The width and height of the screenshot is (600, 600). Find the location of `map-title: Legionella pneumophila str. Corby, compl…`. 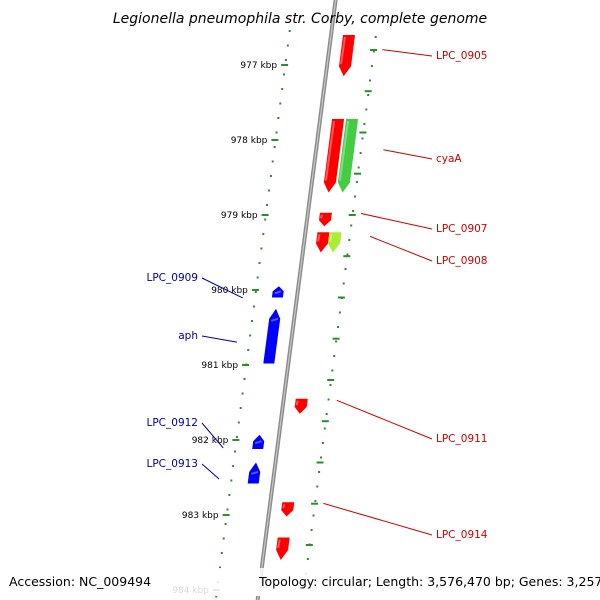

map-title: Legionella pneumophila str. Corby, compl… is located at coordinates (300, 19).